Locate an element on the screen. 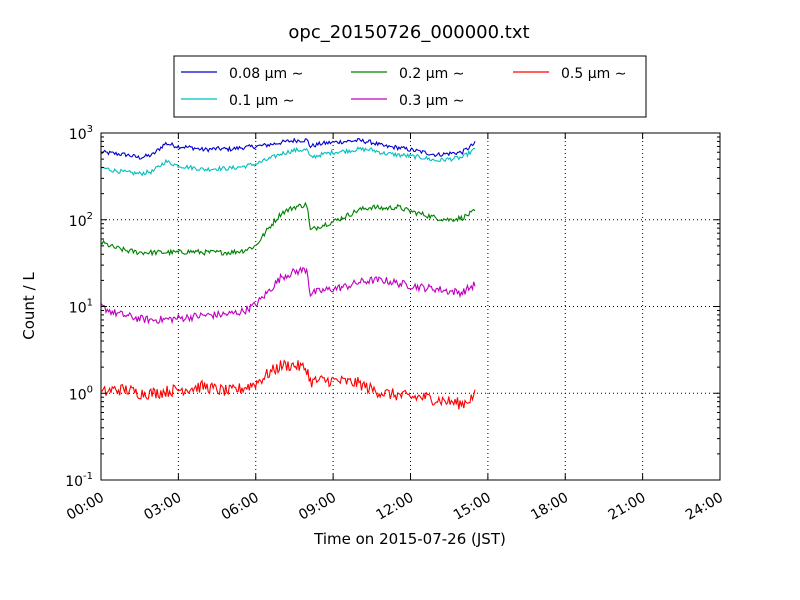 The height and width of the screenshot is (600, 800). x-axis-label: Time on 2015-07-26 (JST) is located at coordinates (409, 539).